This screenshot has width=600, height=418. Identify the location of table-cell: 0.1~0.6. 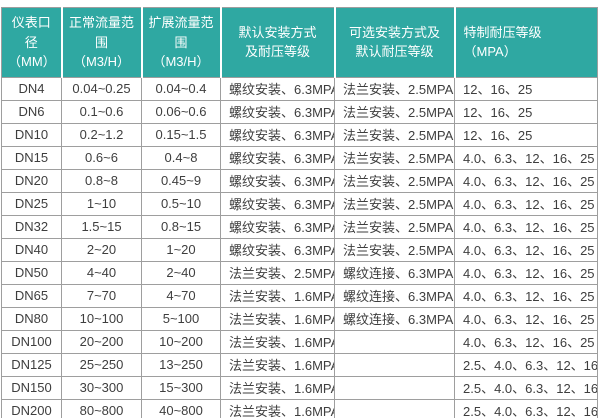
(101, 111).